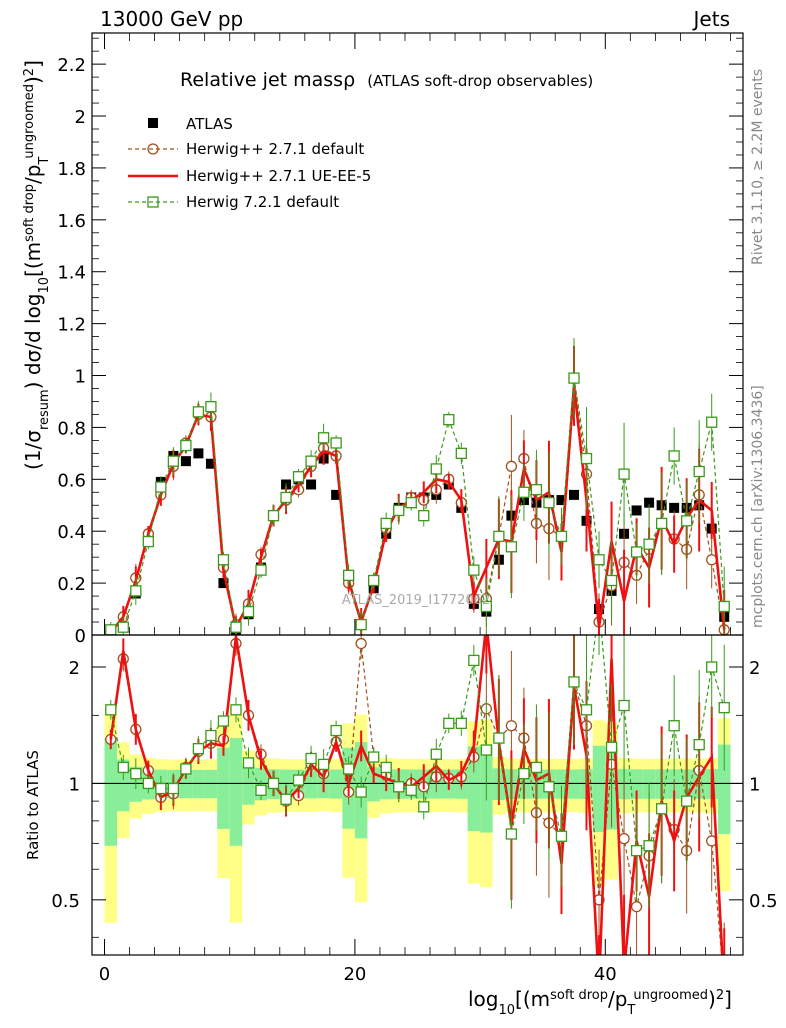 The height and width of the screenshot is (1028, 786). I want to click on y-tick-label: 2, so click(80, 117).